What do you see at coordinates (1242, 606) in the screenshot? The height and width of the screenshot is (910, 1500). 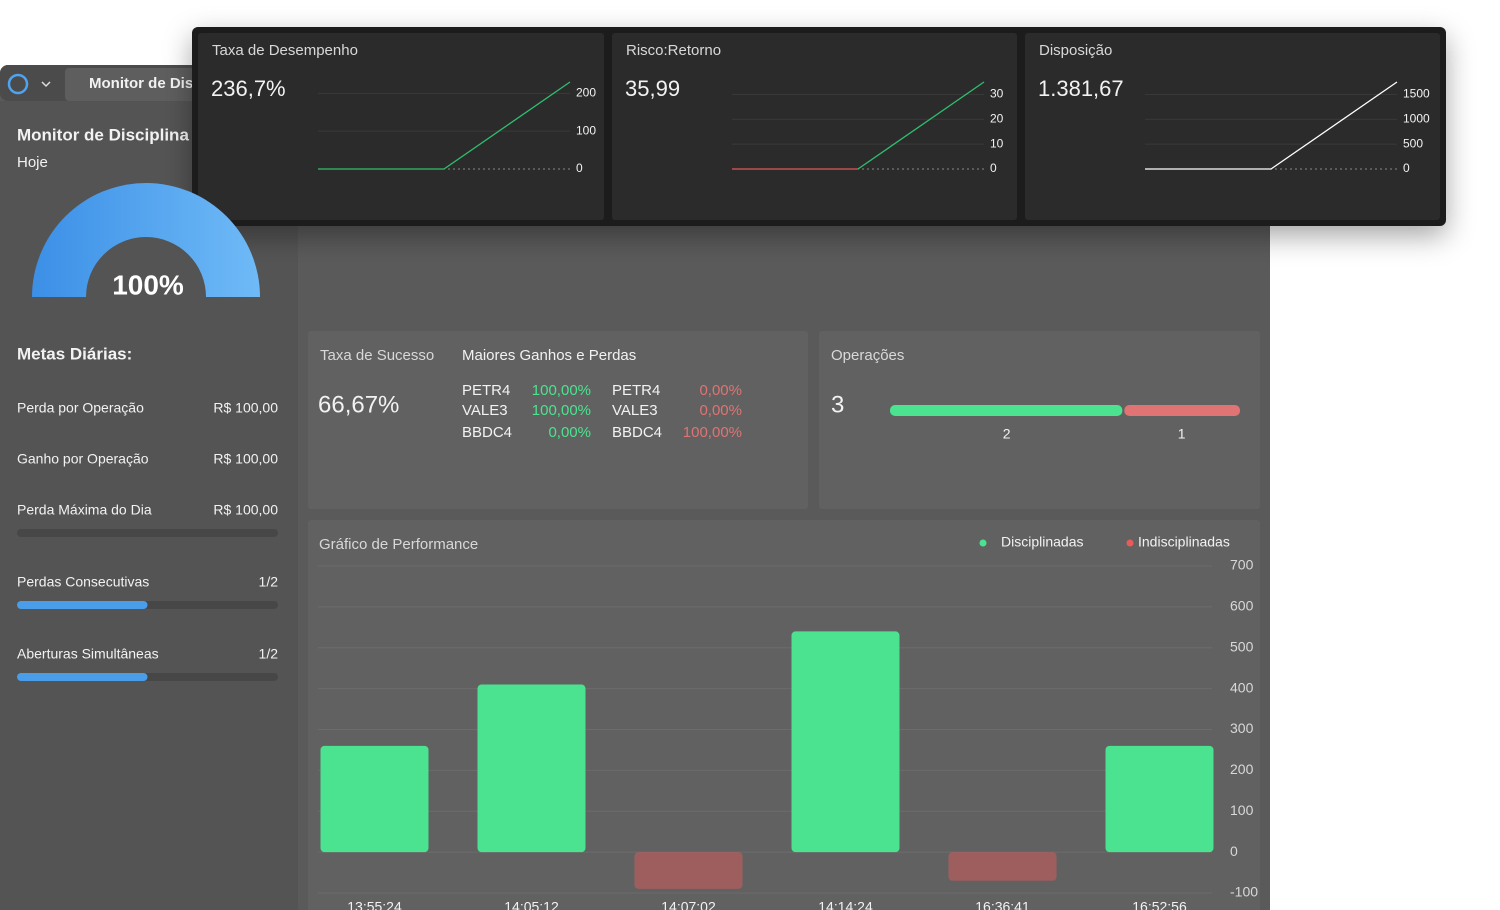 I see `y-tick-label: 600` at bounding box center [1242, 606].